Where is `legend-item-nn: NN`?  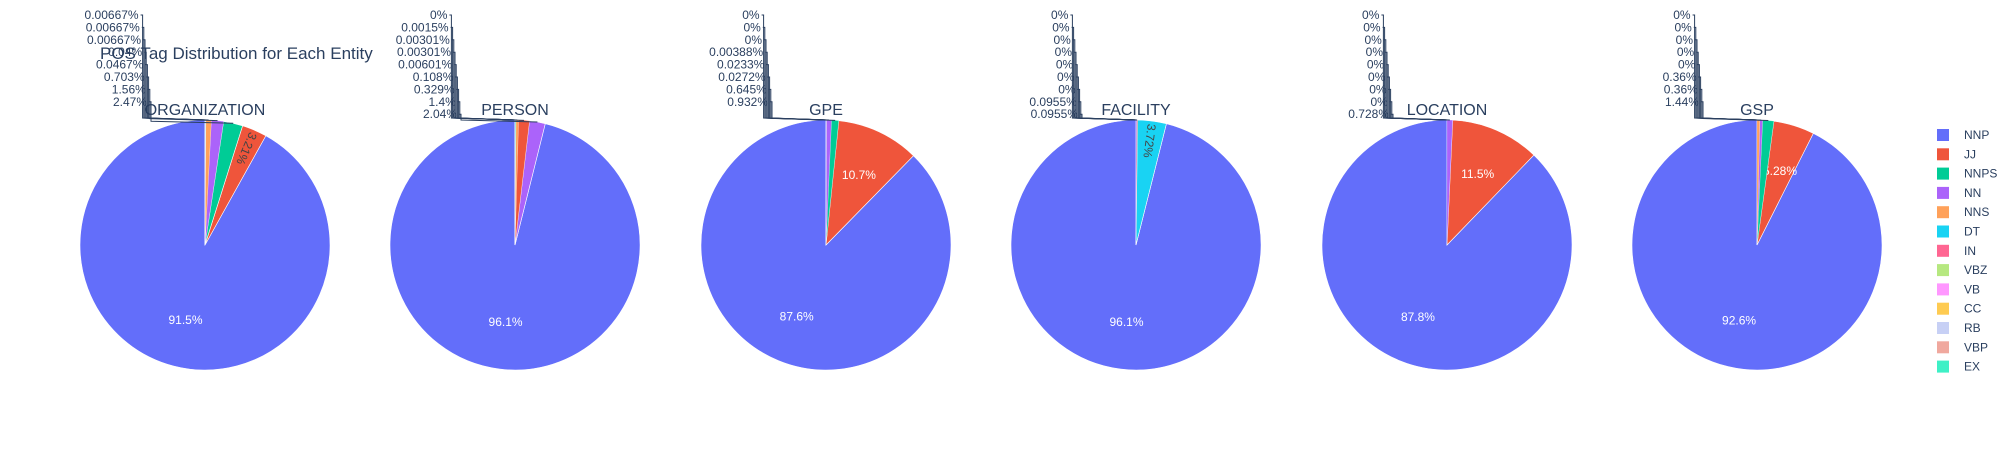
legend-item-nn: NN is located at coordinates (1959, 193).